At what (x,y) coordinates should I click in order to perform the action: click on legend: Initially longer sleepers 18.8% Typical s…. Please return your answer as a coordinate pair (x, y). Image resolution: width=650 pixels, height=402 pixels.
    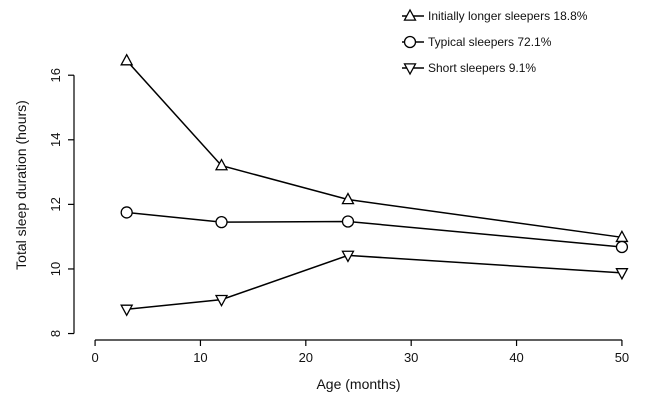
    Looking at the image, I should click on (495, 42).